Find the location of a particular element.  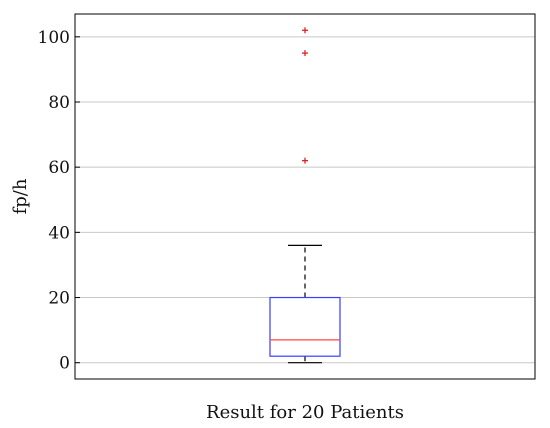

box-plot is located at coordinates (305, 304).